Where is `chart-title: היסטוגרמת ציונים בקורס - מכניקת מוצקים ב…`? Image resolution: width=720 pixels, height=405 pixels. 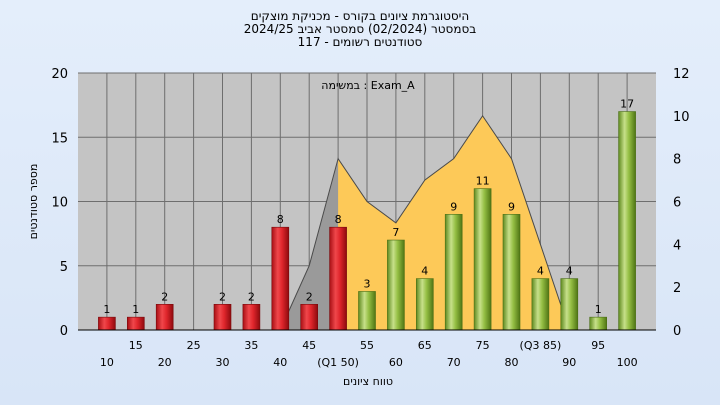 chart-title: היסטוגרמת ציונים בקורס - מכניקת מוצקים ב… is located at coordinates (360, 29).